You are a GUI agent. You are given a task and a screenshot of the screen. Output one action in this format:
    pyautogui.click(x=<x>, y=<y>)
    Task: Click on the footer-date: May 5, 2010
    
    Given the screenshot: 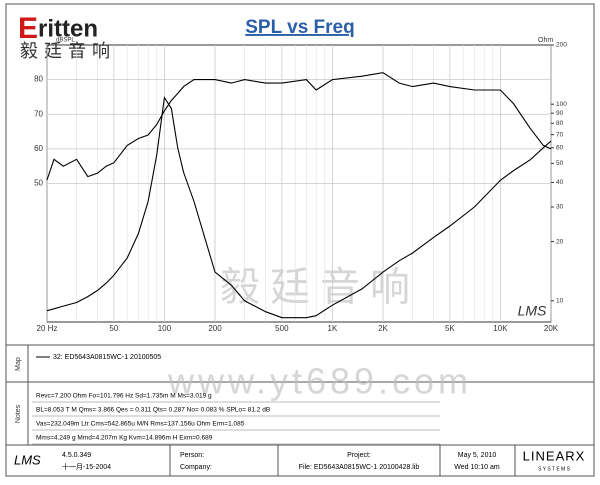 What is the action you would take?
    pyautogui.click(x=477, y=455)
    